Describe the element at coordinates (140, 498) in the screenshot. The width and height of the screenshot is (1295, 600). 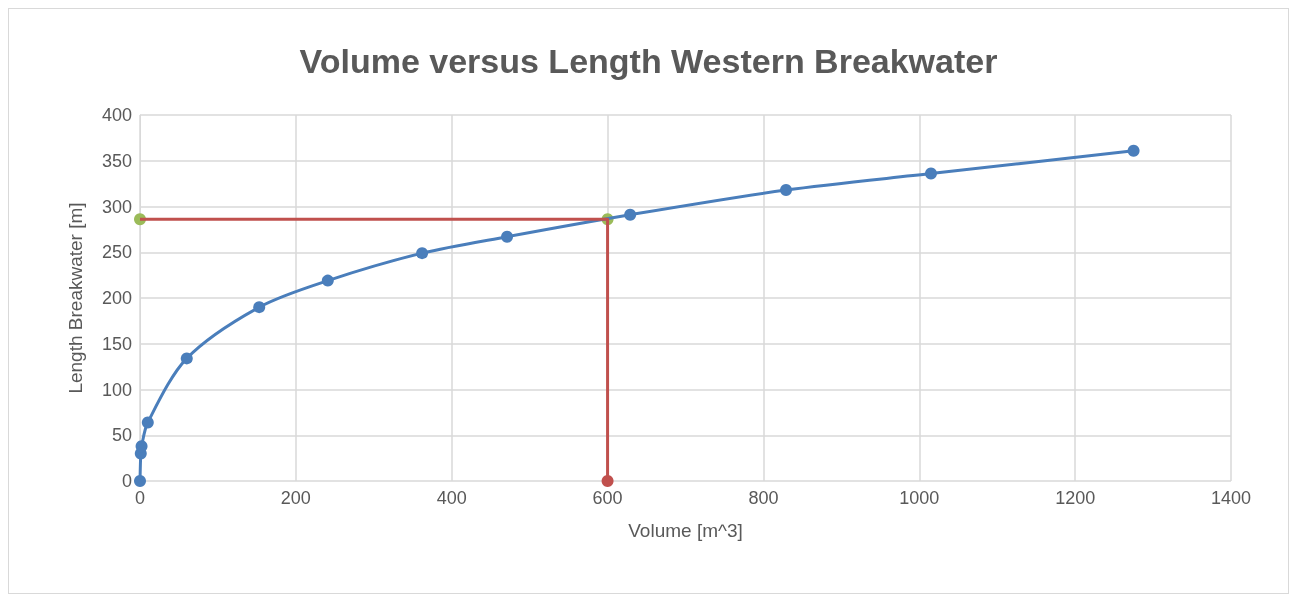
I see `x-tick-label: 0` at that location.